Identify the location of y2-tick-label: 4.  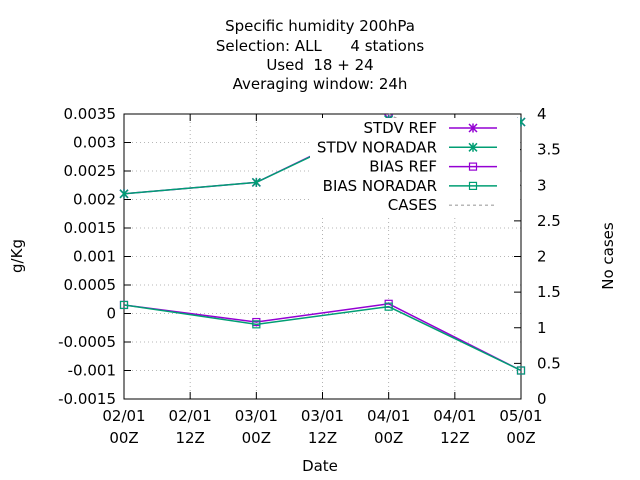
(542, 114).